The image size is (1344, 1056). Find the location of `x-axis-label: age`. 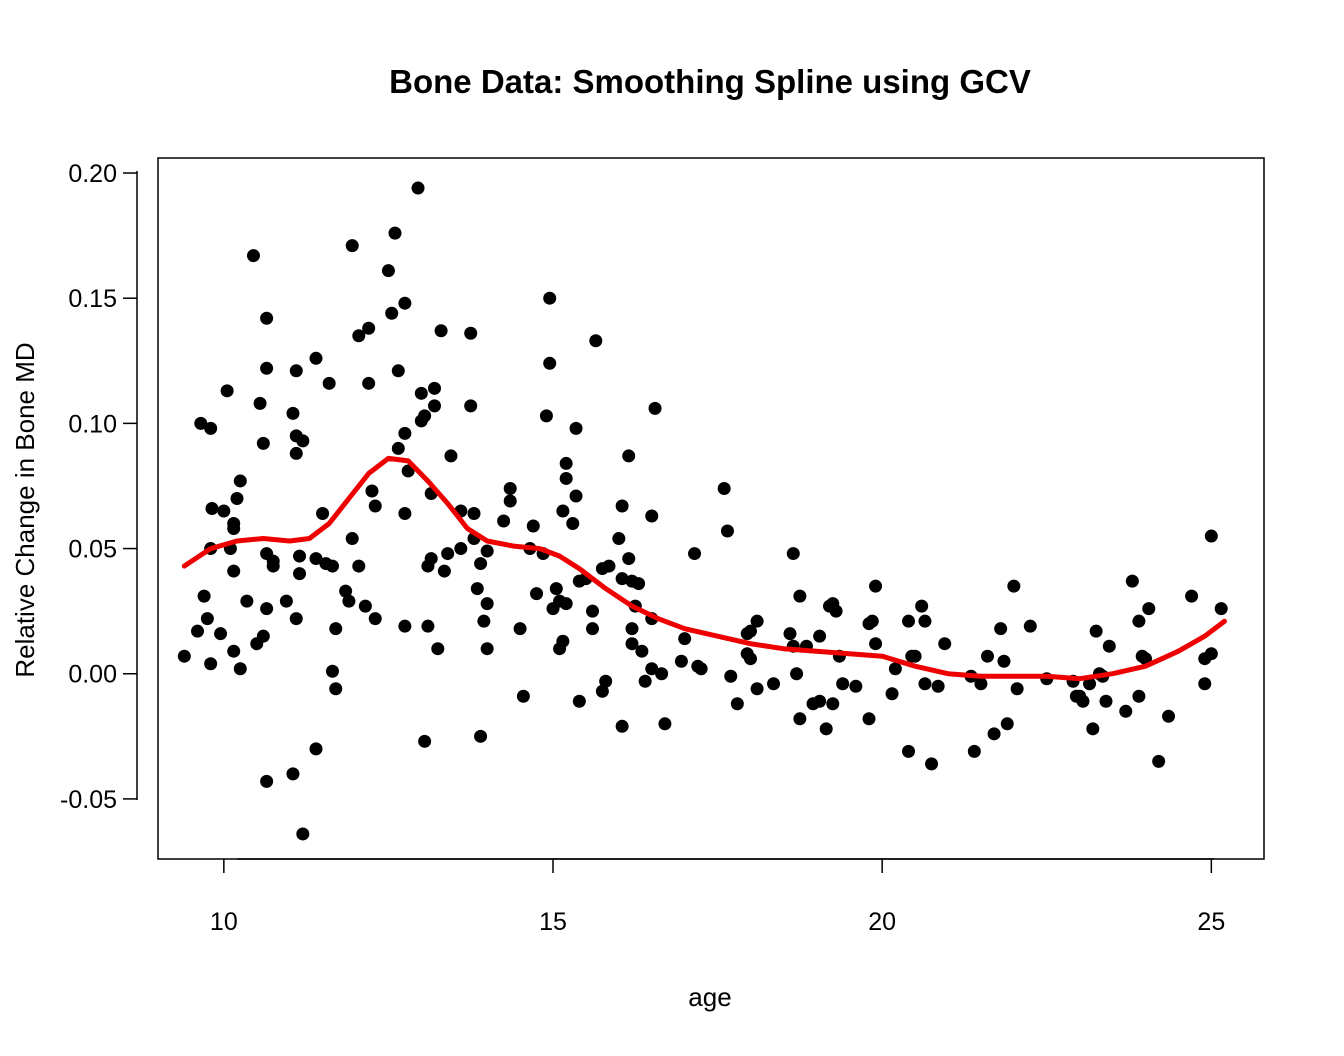

x-axis-label: age is located at coordinates (709, 997).